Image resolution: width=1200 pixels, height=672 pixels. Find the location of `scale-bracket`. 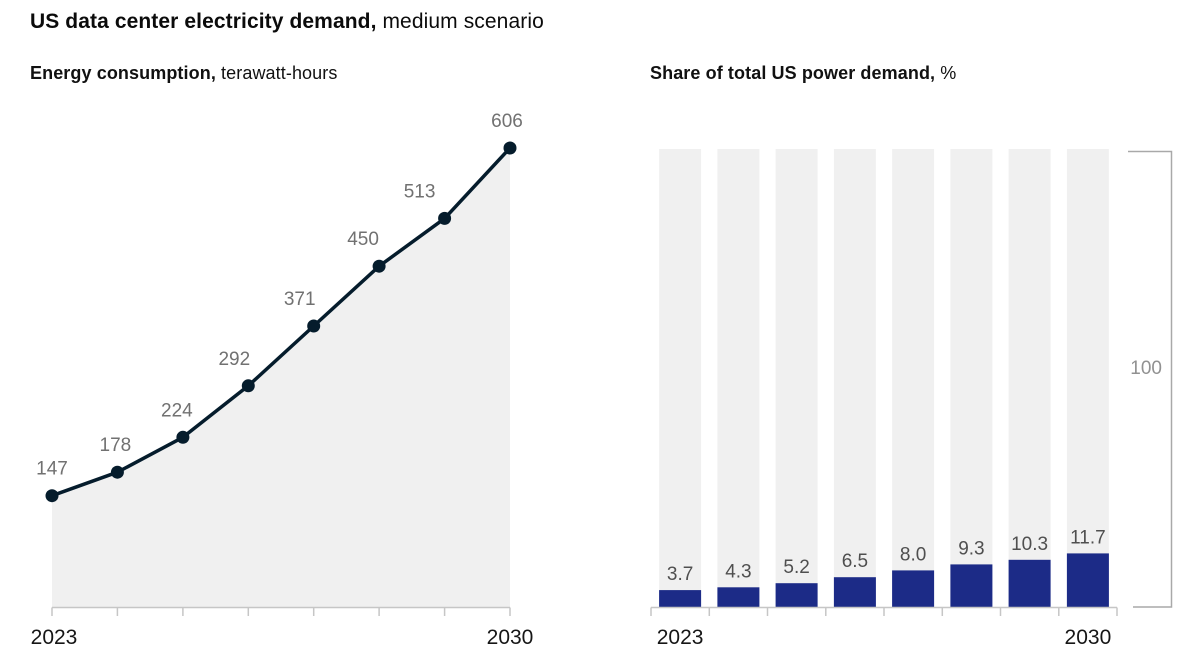

scale-bracket is located at coordinates (1150, 379).